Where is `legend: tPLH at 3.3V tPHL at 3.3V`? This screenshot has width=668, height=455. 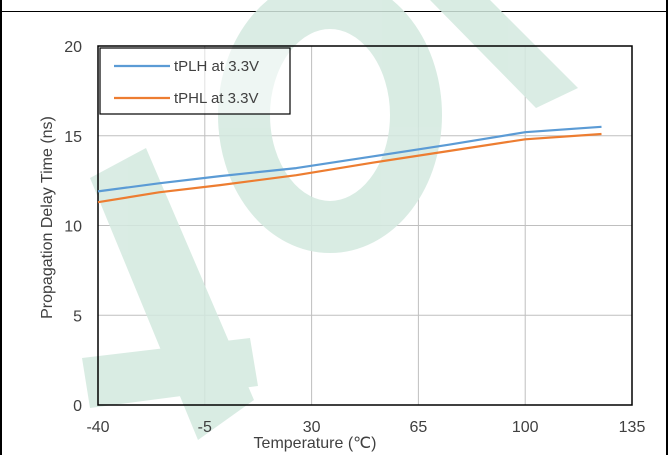
legend: tPLH at 3.3V tPHL at 3.3V is located at coordinates (195, 81).